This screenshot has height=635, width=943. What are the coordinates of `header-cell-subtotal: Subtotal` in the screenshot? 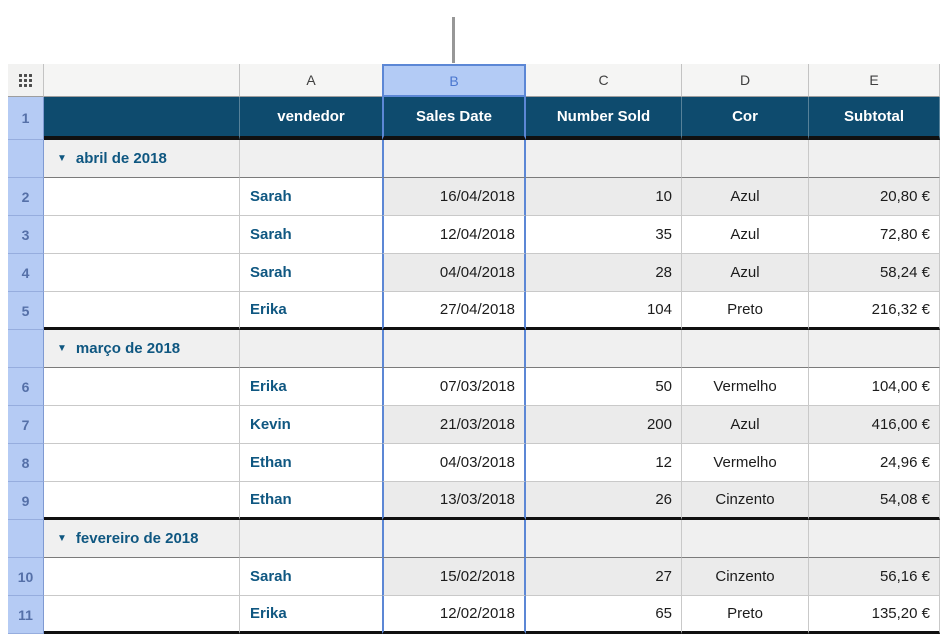 It's located at (874, 118).